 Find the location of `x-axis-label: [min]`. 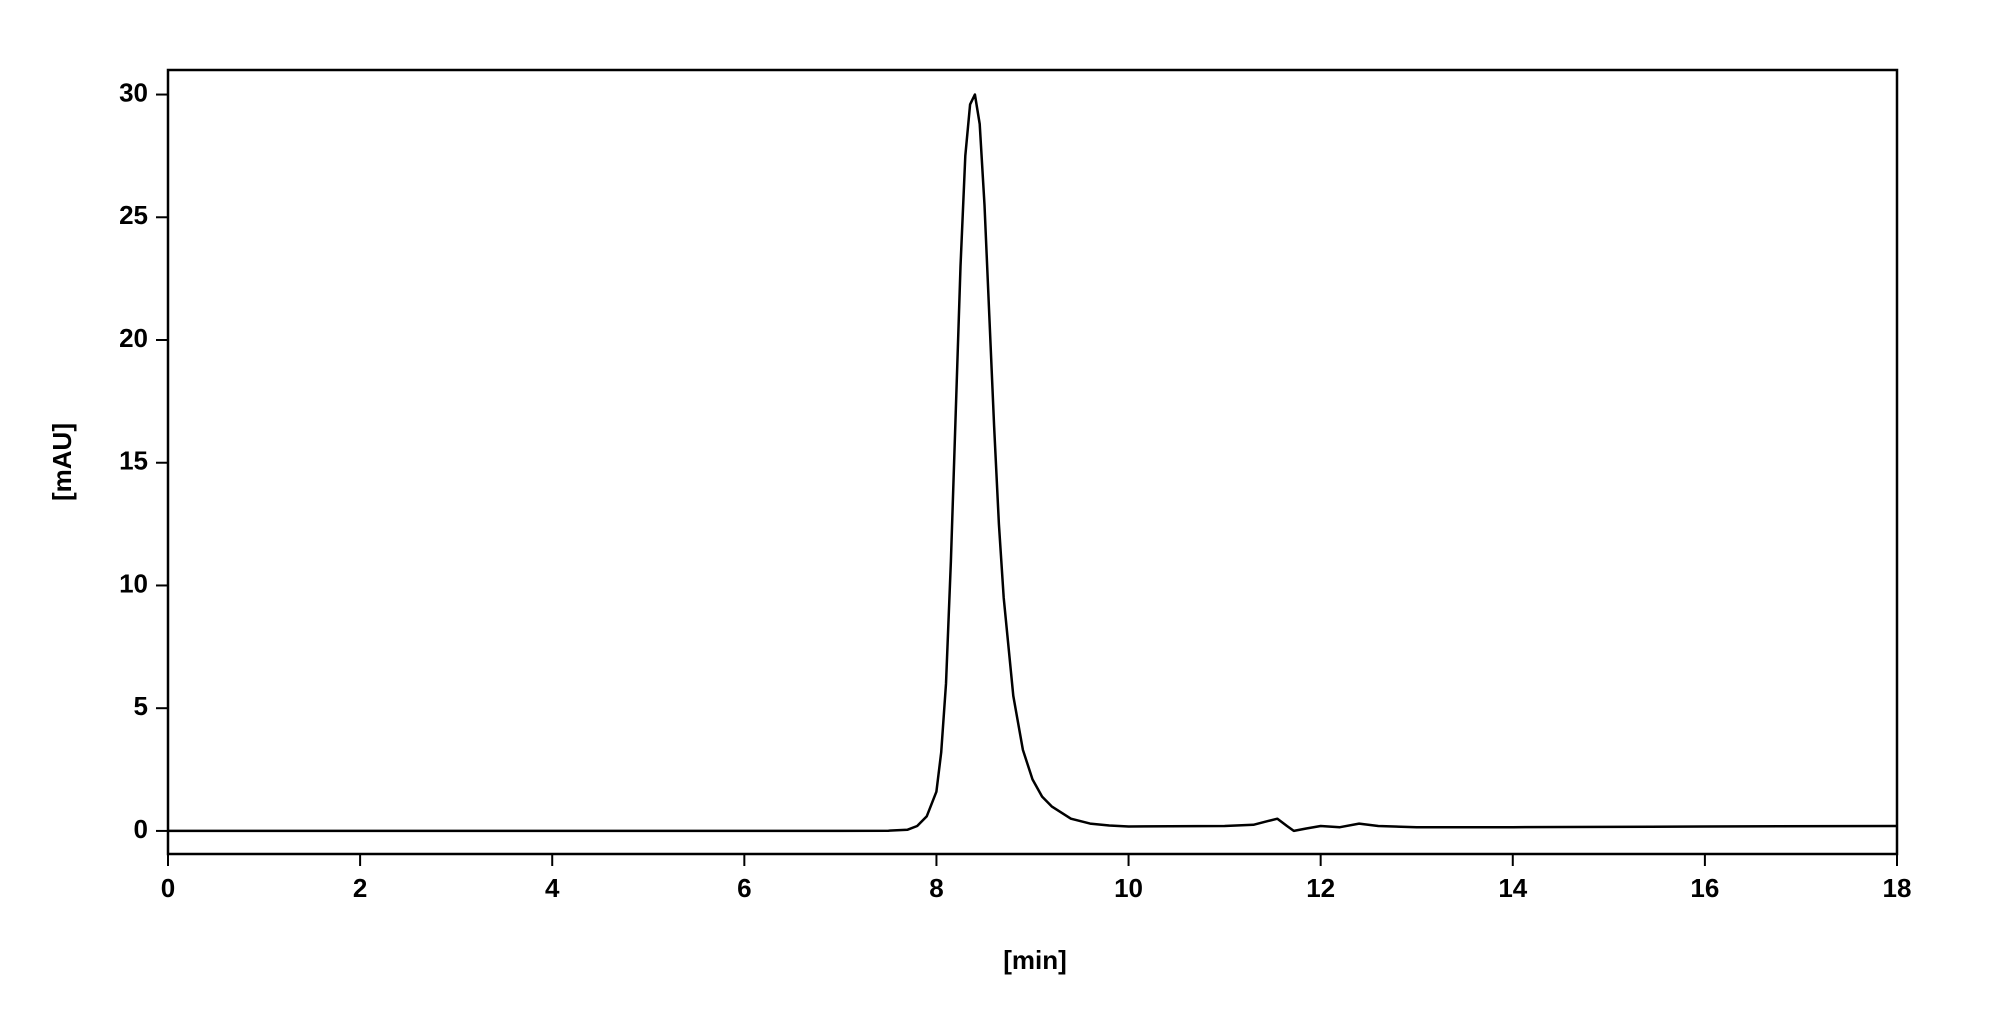

x-axis-label: [min] is located at coordinates (1035, 960).